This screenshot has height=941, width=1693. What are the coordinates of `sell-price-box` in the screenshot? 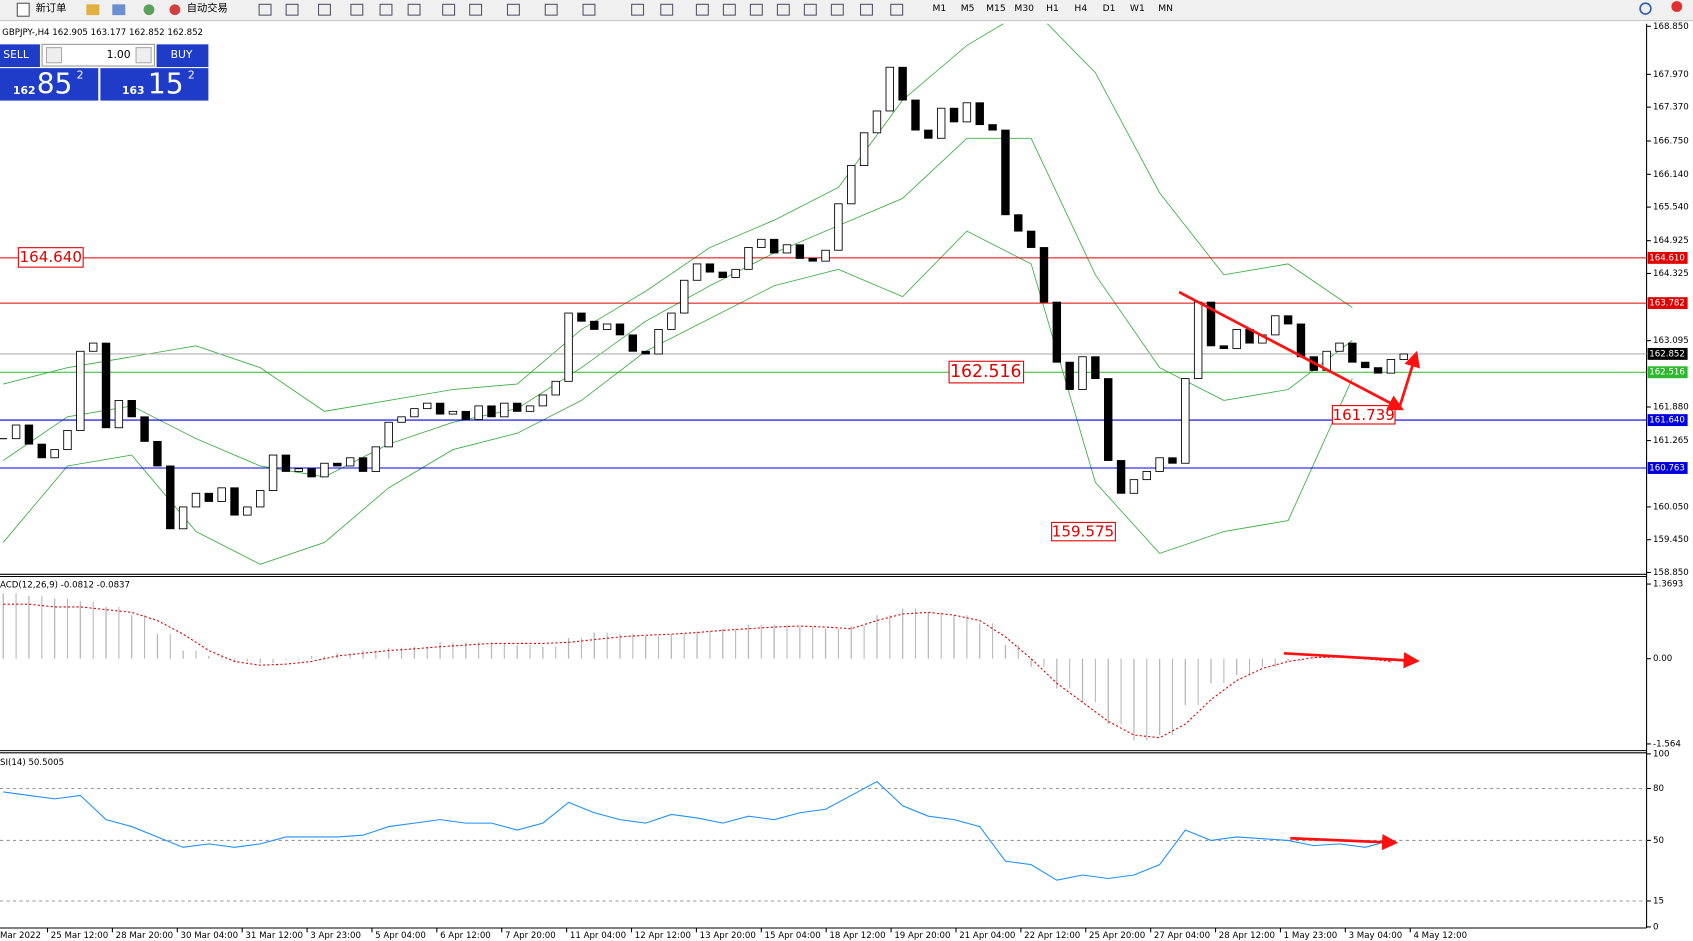 It's located at (49, 84).